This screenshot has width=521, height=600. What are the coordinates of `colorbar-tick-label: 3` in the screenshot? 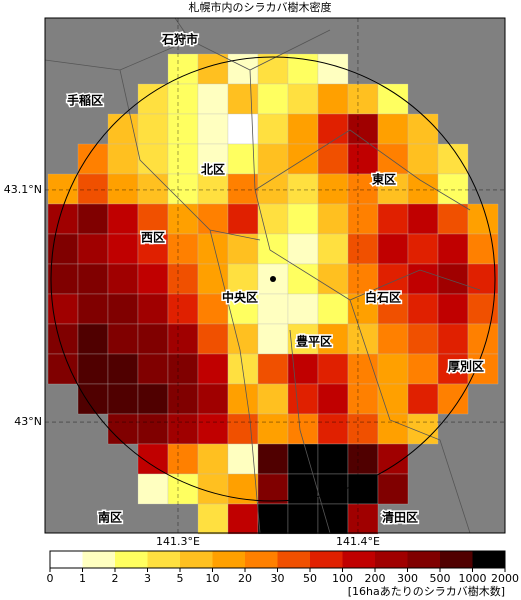 It's located at (147, 578).